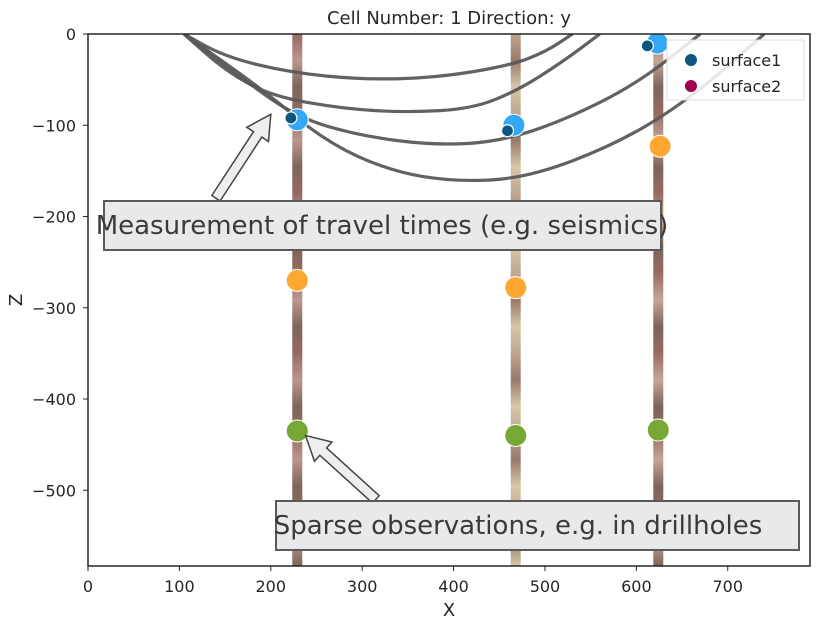 The height and width of the screenshot is (631, 820). What do you see at coordinates (746, 60) in the screenshot?
I see `legend-label-surface1: surface1` at bounding box center [746, 60].